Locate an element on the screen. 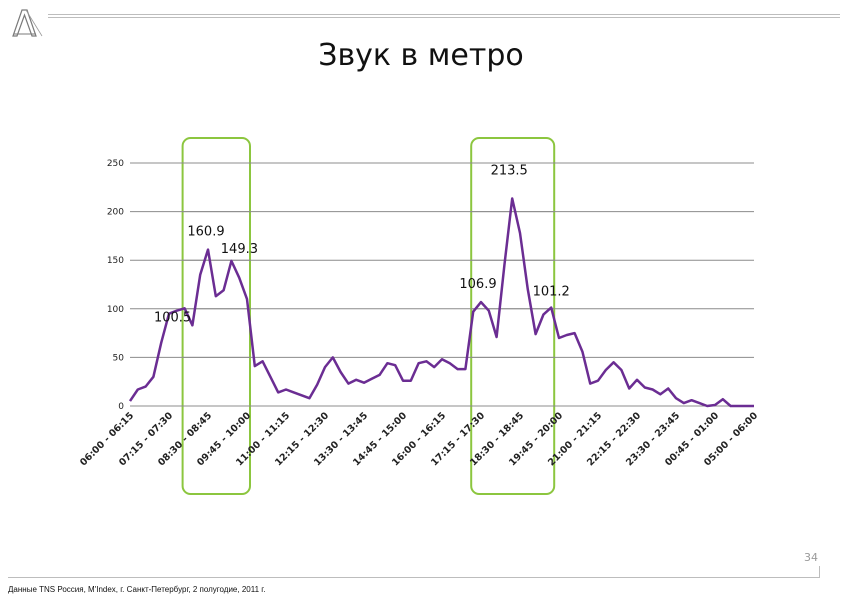 The height and width of the screenshot is (595, 842). data-label: 100.5 is located at coordinates (172, 317).